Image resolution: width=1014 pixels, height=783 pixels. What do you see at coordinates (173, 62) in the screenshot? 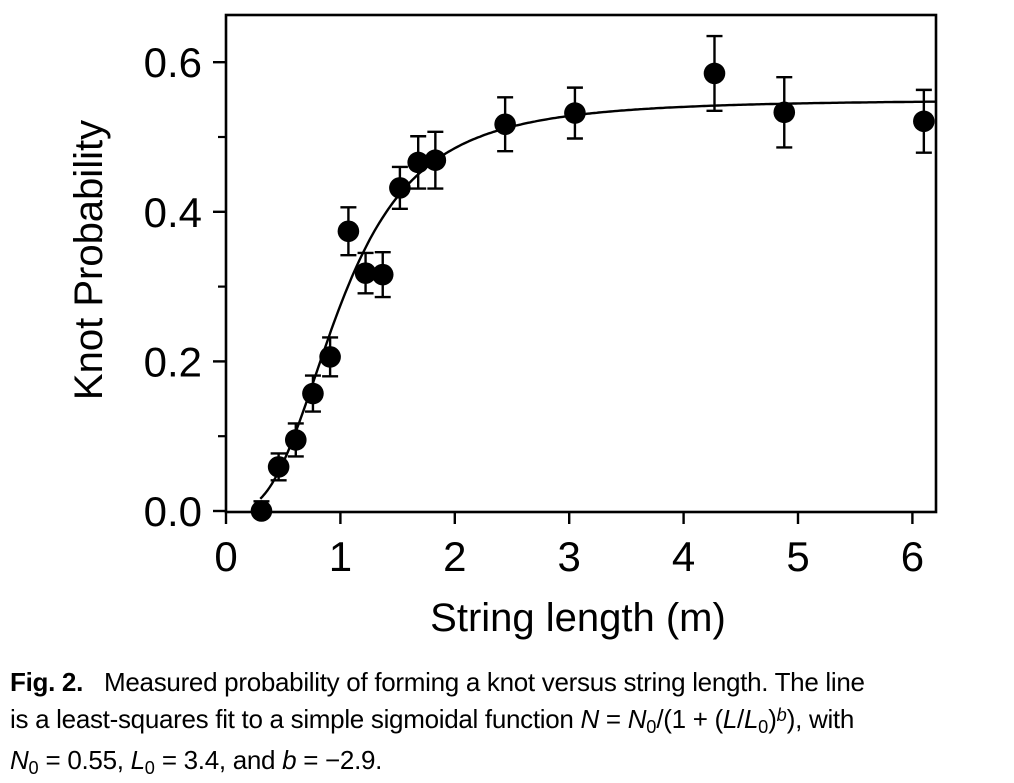
I see `y-tick-label: 0.6` at bounding box center [173, 62].